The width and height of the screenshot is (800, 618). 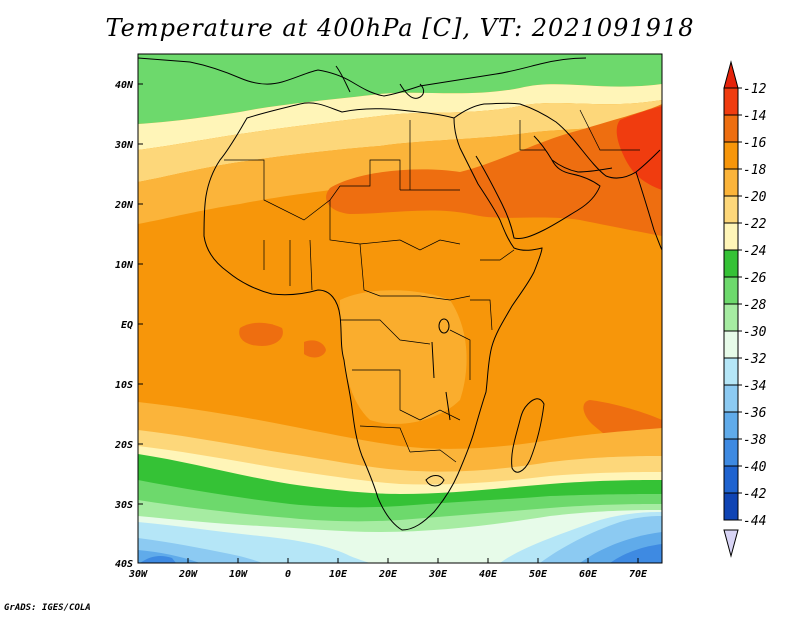 I want to click on border-tanzania, so click(x=460, y=354).